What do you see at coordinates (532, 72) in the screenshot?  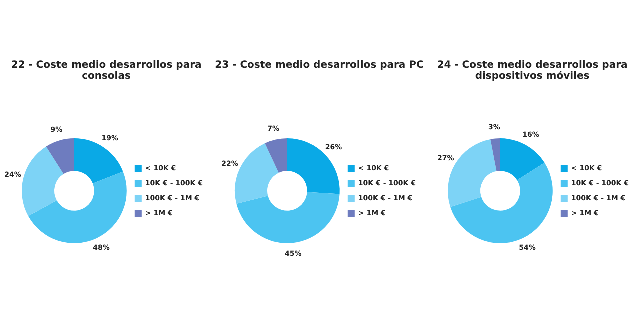 I see `chart-title: 24 - Coste medio desarrollos para dispositivos móviles` at bounding box center [532, 72].